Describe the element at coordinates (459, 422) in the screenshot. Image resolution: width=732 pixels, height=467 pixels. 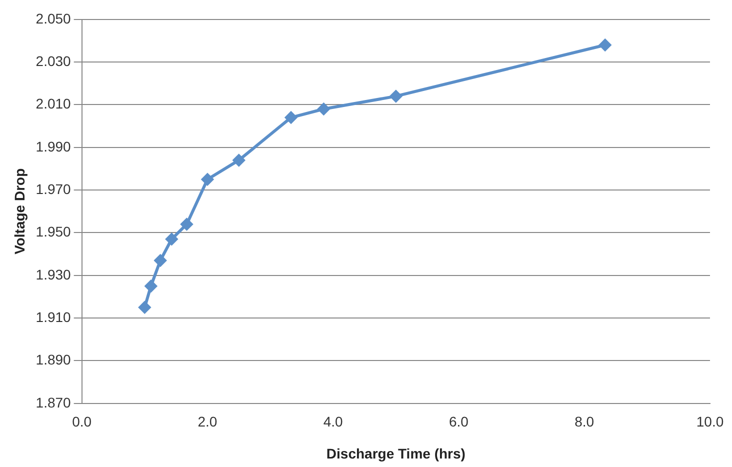
I see `x-tick-label: 6.0` at that location.